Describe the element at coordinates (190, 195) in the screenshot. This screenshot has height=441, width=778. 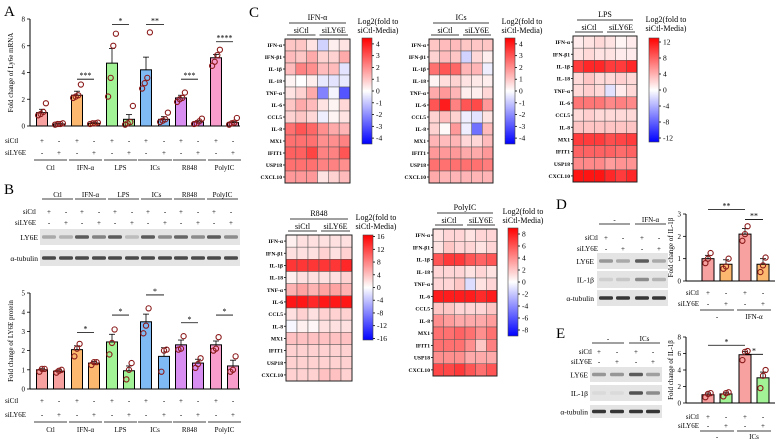
I see `blot-group-label: R848` at that location.